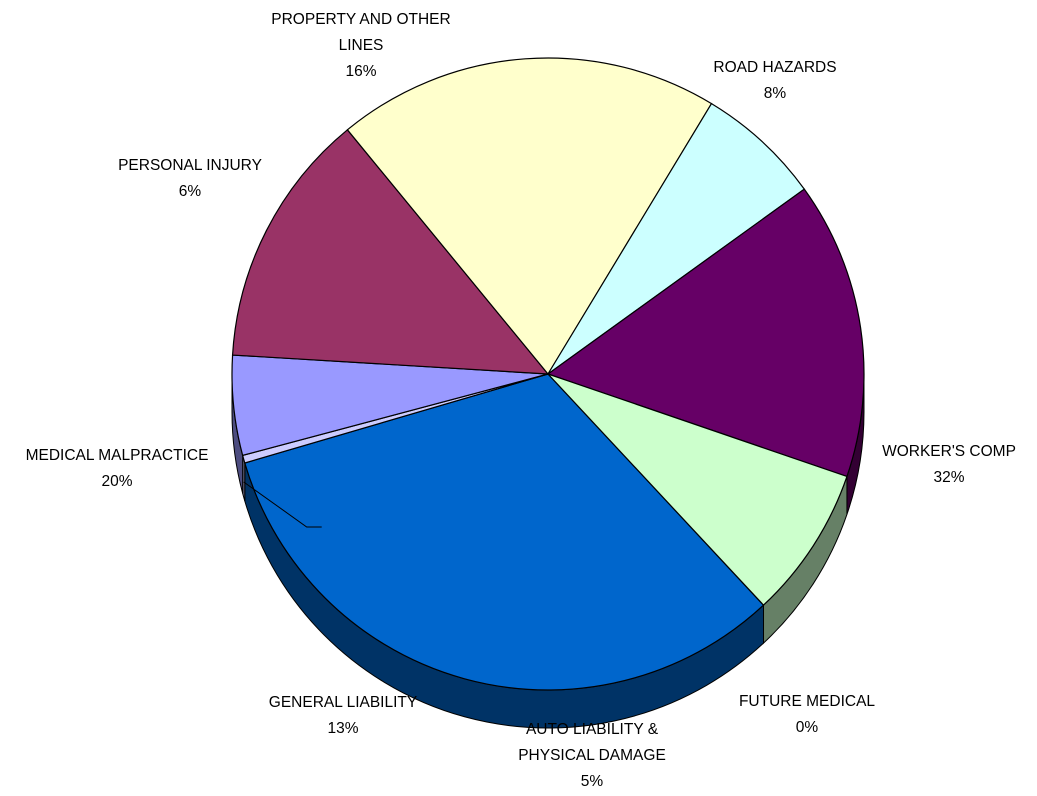 This screenshot has height=796, width=1037. What do you see at coordinates (775, 80) in the screenshot?
I see `slice-label-road-hazards: ROAD HAZARDS 8%` at bounding box center [775, 80].